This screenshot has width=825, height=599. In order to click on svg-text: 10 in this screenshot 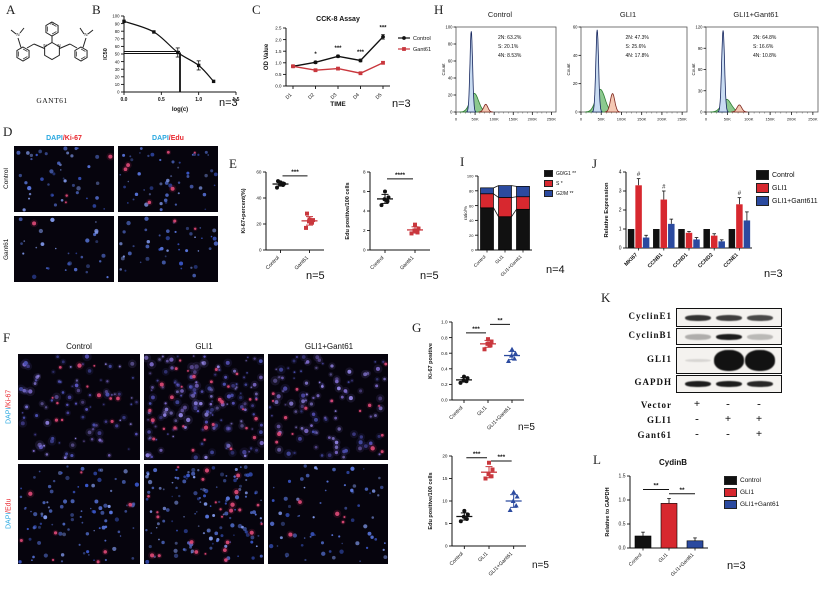, I will do `click(117, 84)`.